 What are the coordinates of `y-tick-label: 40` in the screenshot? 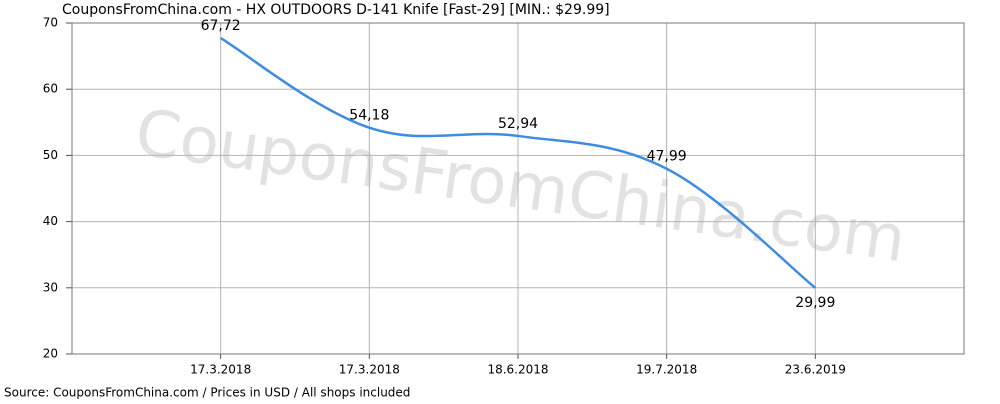 It's located at (50, 221).